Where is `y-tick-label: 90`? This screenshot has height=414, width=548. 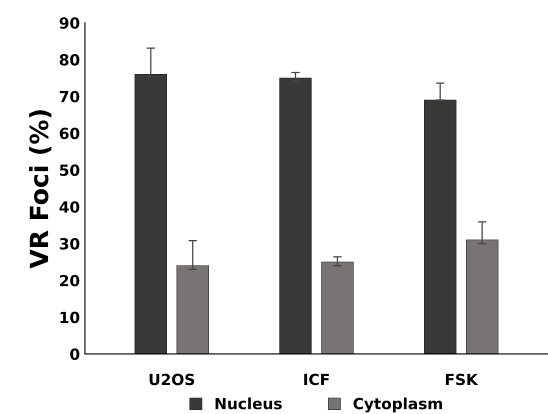
y-tick-label: 90 is located at coordinates (70, 23).